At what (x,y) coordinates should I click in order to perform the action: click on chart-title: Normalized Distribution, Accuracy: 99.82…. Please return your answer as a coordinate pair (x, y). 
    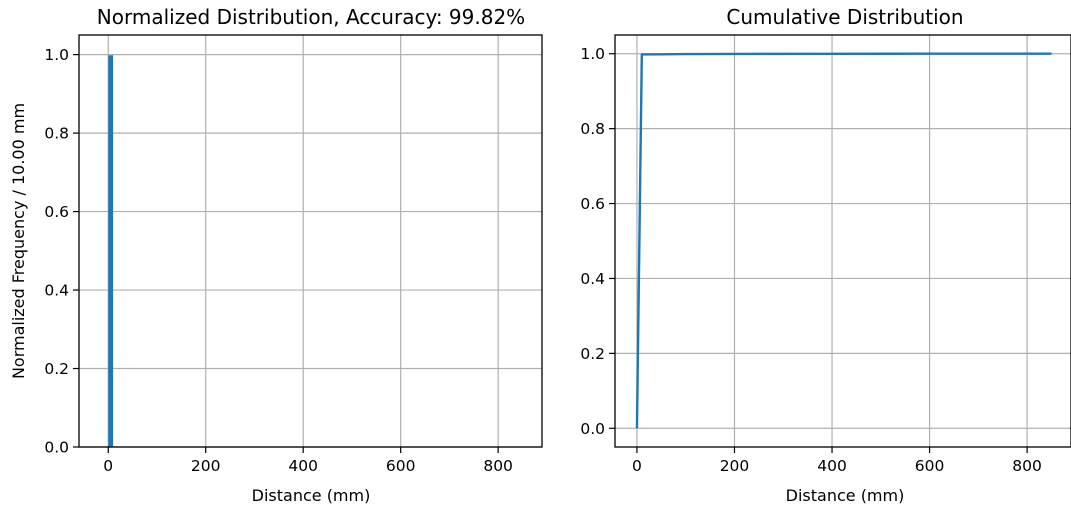
    Looking at the image, I should click on (311, 17).